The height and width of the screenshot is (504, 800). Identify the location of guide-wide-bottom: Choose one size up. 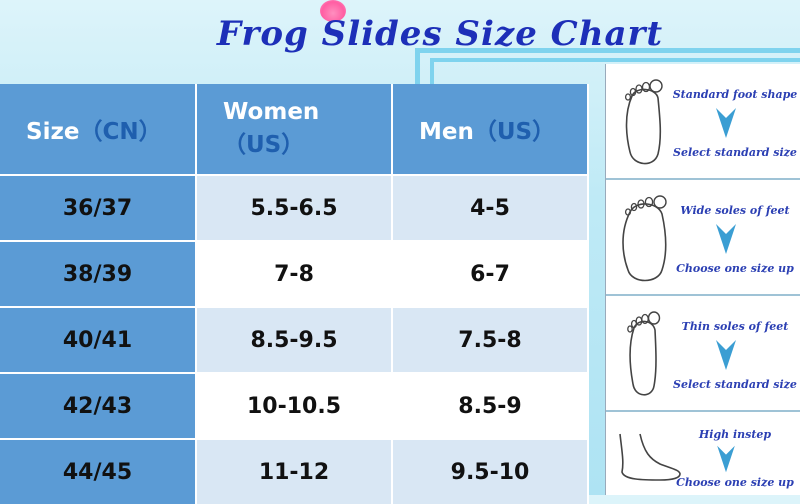
(735, 268).